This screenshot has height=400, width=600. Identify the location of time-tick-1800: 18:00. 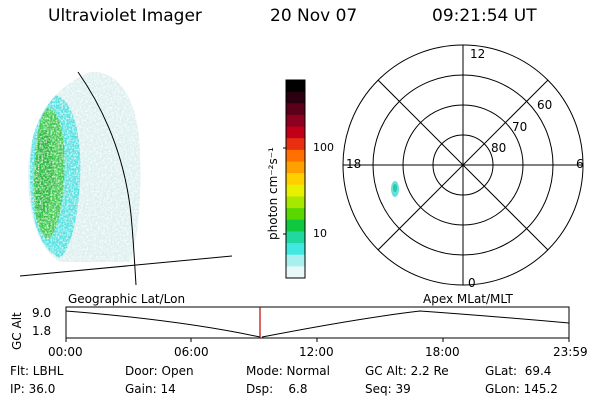
(442, 352).